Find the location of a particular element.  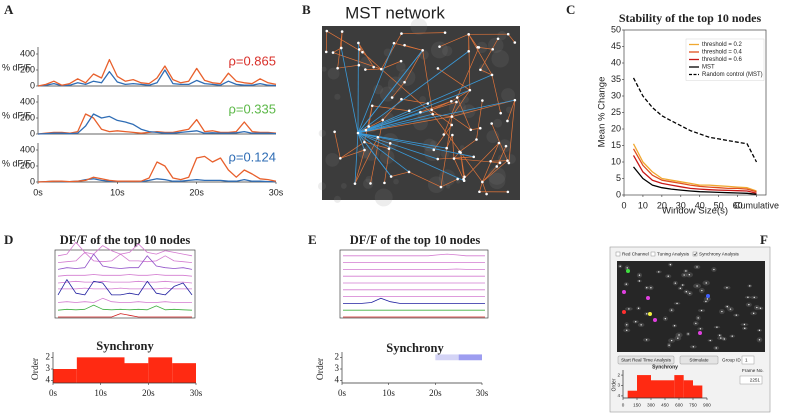

strip-cell is located at coordinates (447, 357).